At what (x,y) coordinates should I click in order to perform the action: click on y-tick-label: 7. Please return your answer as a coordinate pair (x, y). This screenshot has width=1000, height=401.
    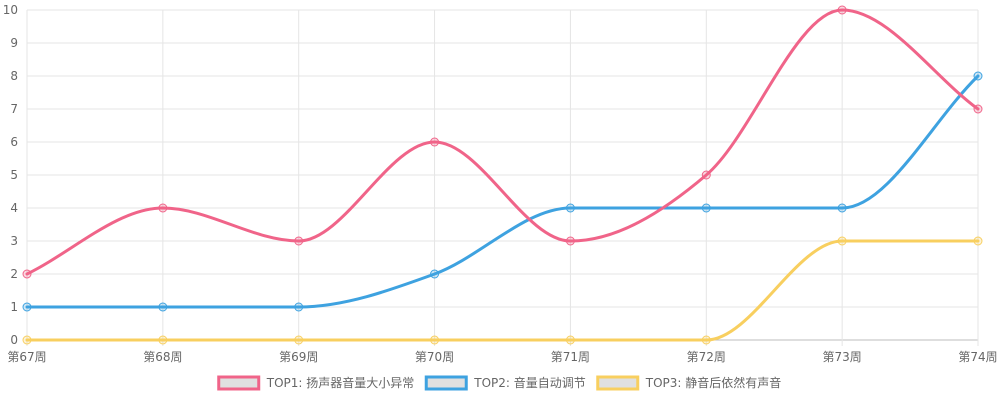
    Looking at the image, I should click on (14, 109).